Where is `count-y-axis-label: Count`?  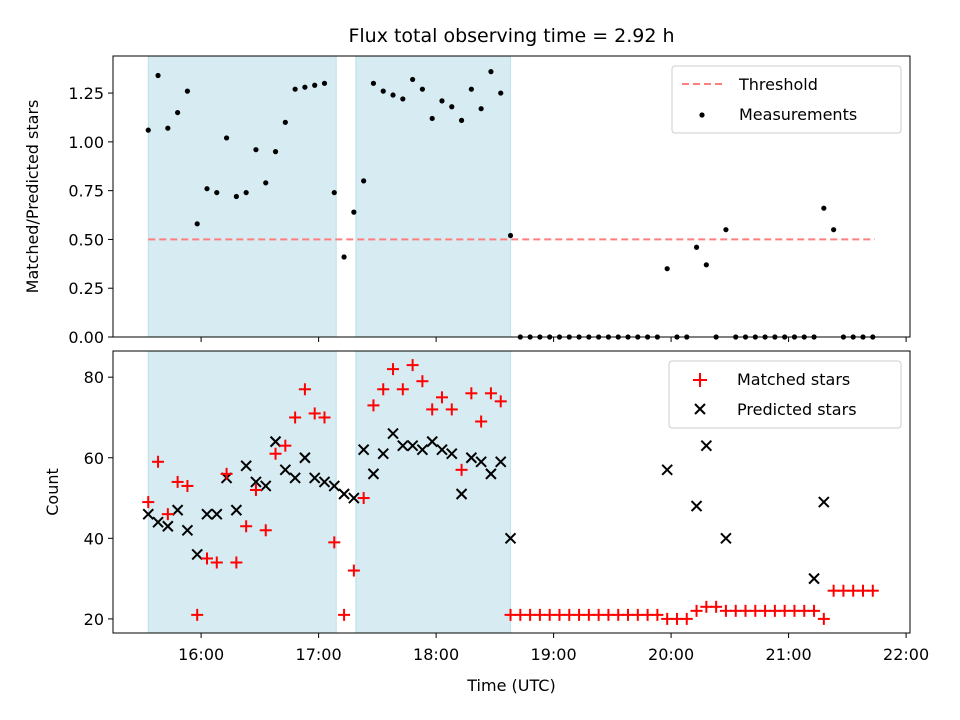
count-y-axis-label: Count is located at coordinates (52, 492).